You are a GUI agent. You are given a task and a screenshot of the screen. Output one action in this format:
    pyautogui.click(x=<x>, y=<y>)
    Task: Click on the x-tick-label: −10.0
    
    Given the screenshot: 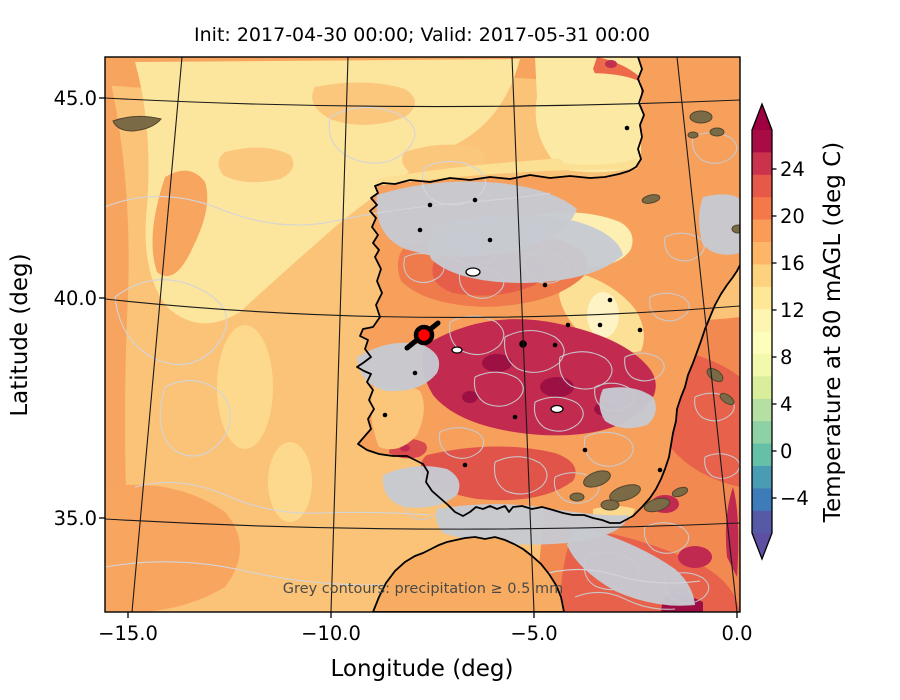 What is the action you would take?
    pyautogui.click(x=331, y=633)
    